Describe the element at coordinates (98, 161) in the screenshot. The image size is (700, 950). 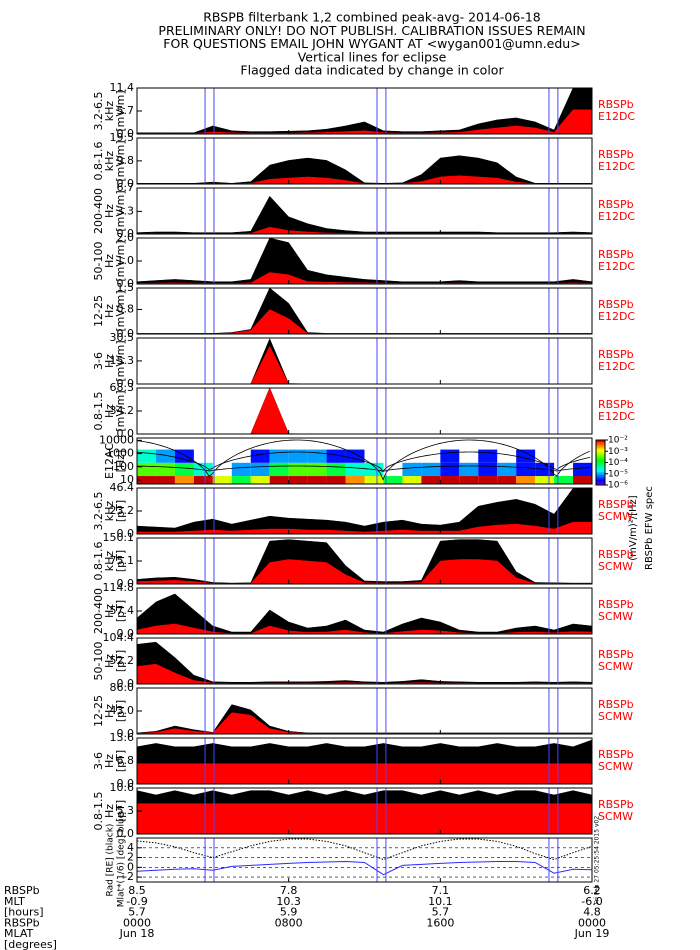
I see `y-axis-label: 0.8-1.6` at that location.